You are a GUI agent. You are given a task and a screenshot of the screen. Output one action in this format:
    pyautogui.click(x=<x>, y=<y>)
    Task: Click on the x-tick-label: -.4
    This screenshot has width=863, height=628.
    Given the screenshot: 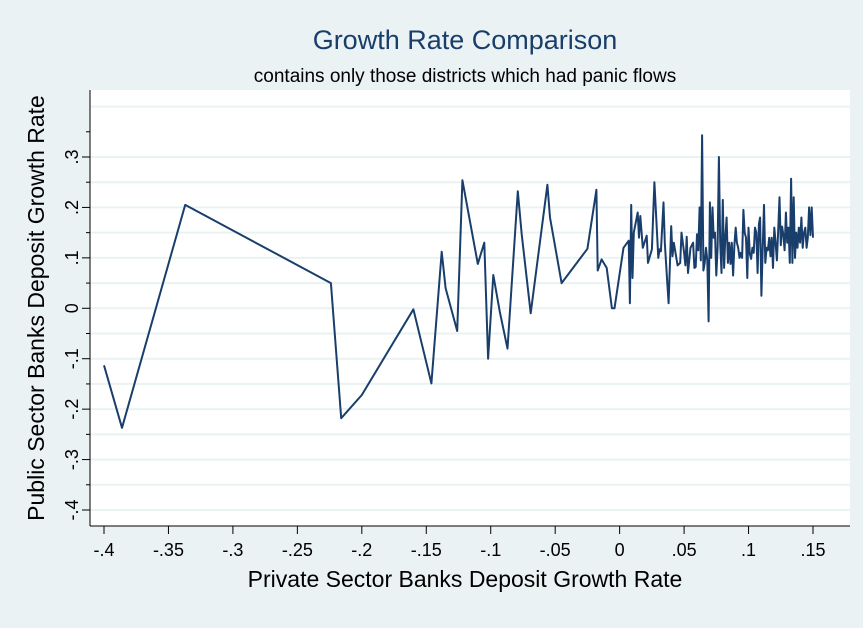 What is the action you would take?
    pyautogui.click(x=103, y=550)
    